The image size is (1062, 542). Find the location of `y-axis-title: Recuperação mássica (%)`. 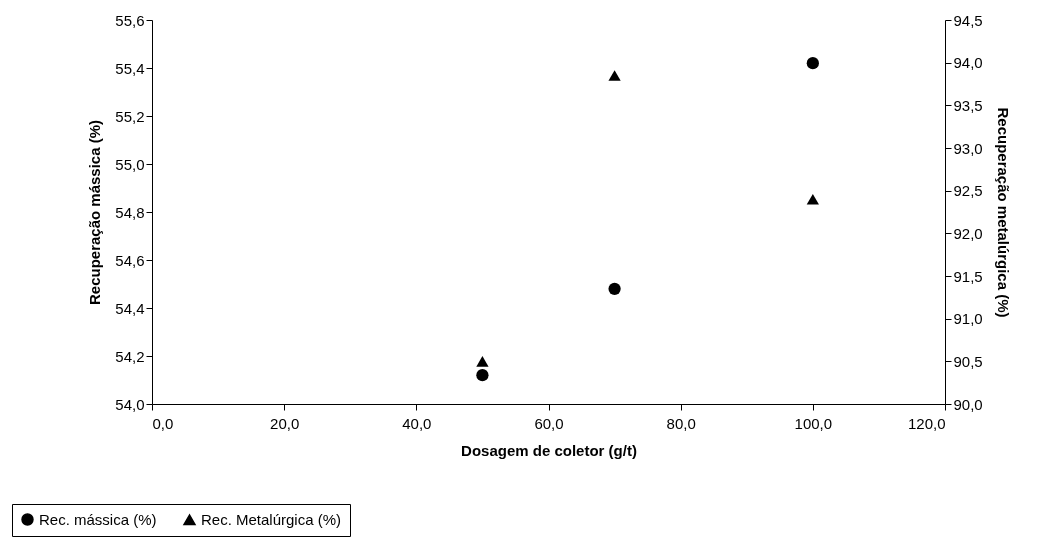

y-axis-title: Recuperação mássica (%) is located at coordinates (95, 212).